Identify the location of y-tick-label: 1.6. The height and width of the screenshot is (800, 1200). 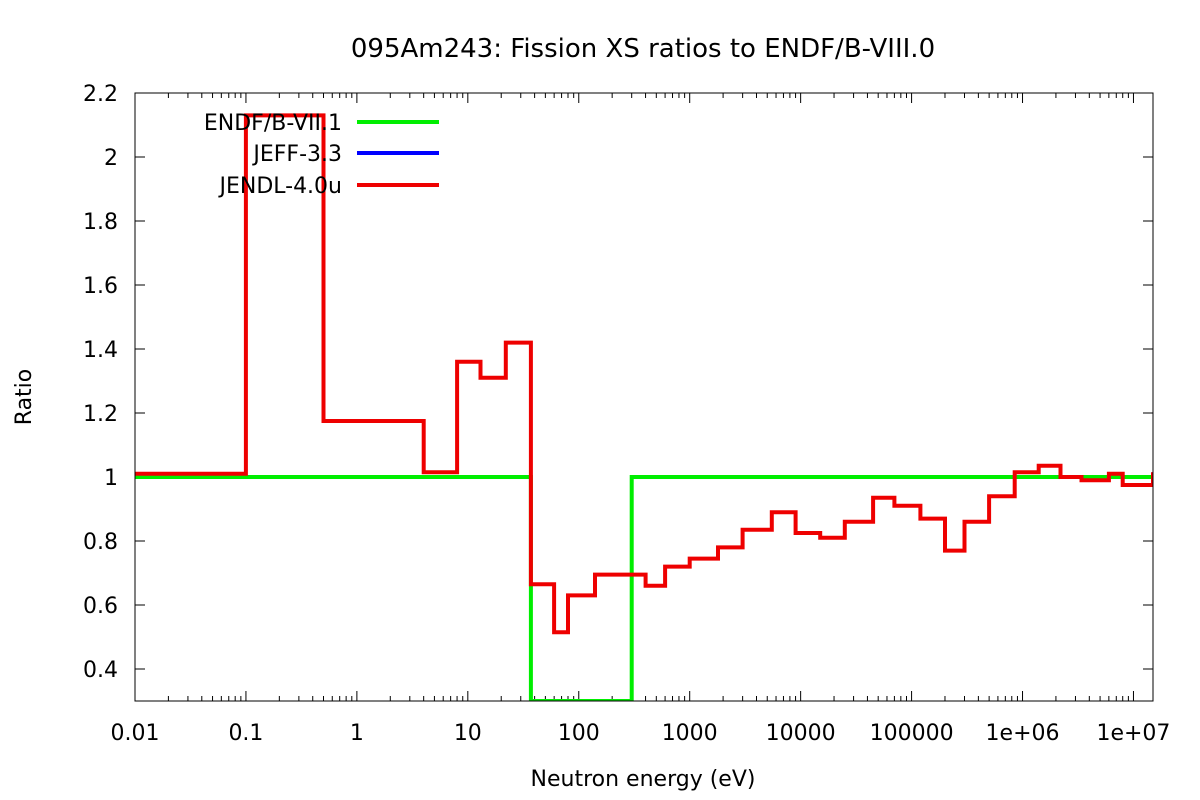
(100, 286).